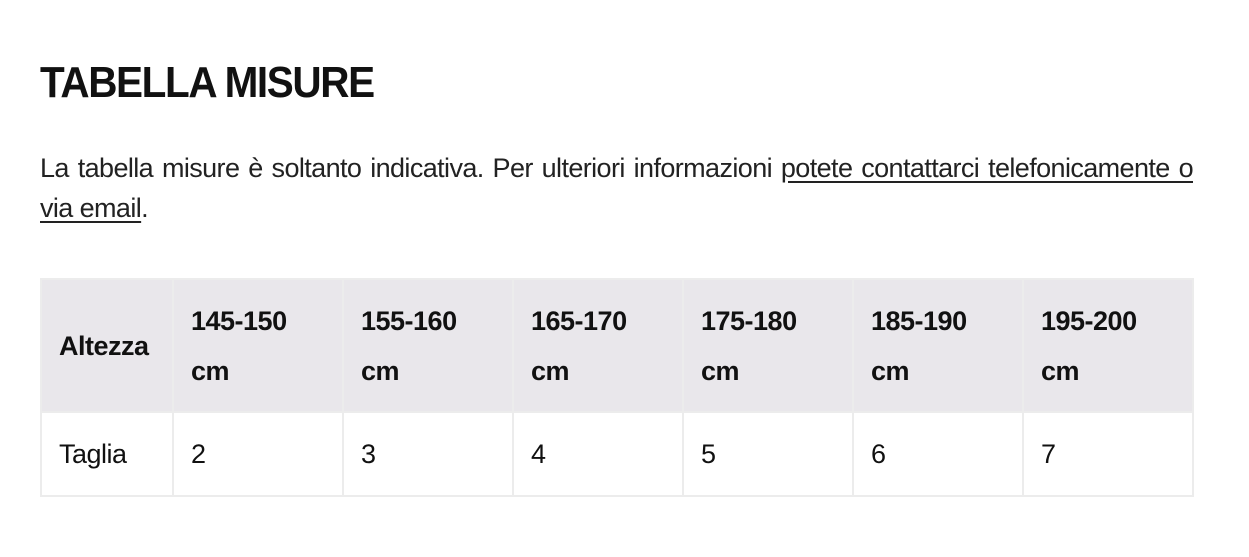 Image resolution: width=1249 pixels, height=557 pixels. I want to click on height-cell: 195-200 cm, so click(1108, 345).